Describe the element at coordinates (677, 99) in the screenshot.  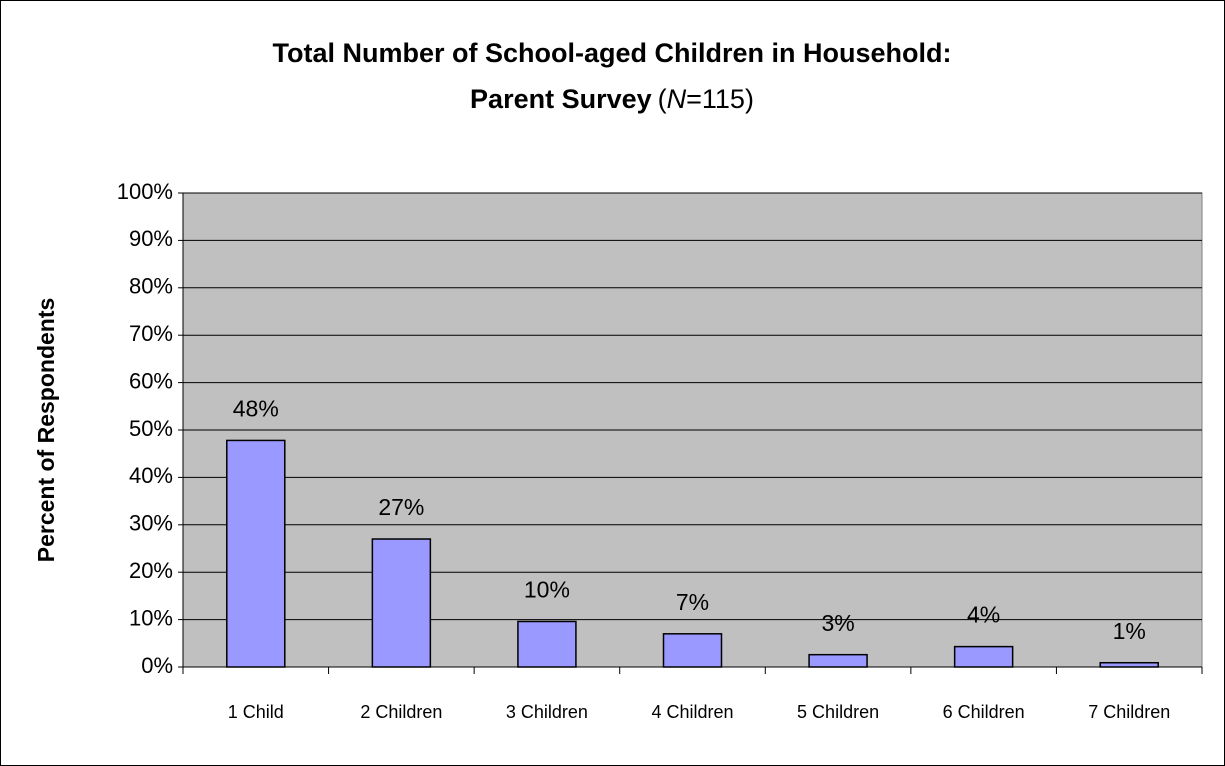
I see `subtitle-part: N` at that location.